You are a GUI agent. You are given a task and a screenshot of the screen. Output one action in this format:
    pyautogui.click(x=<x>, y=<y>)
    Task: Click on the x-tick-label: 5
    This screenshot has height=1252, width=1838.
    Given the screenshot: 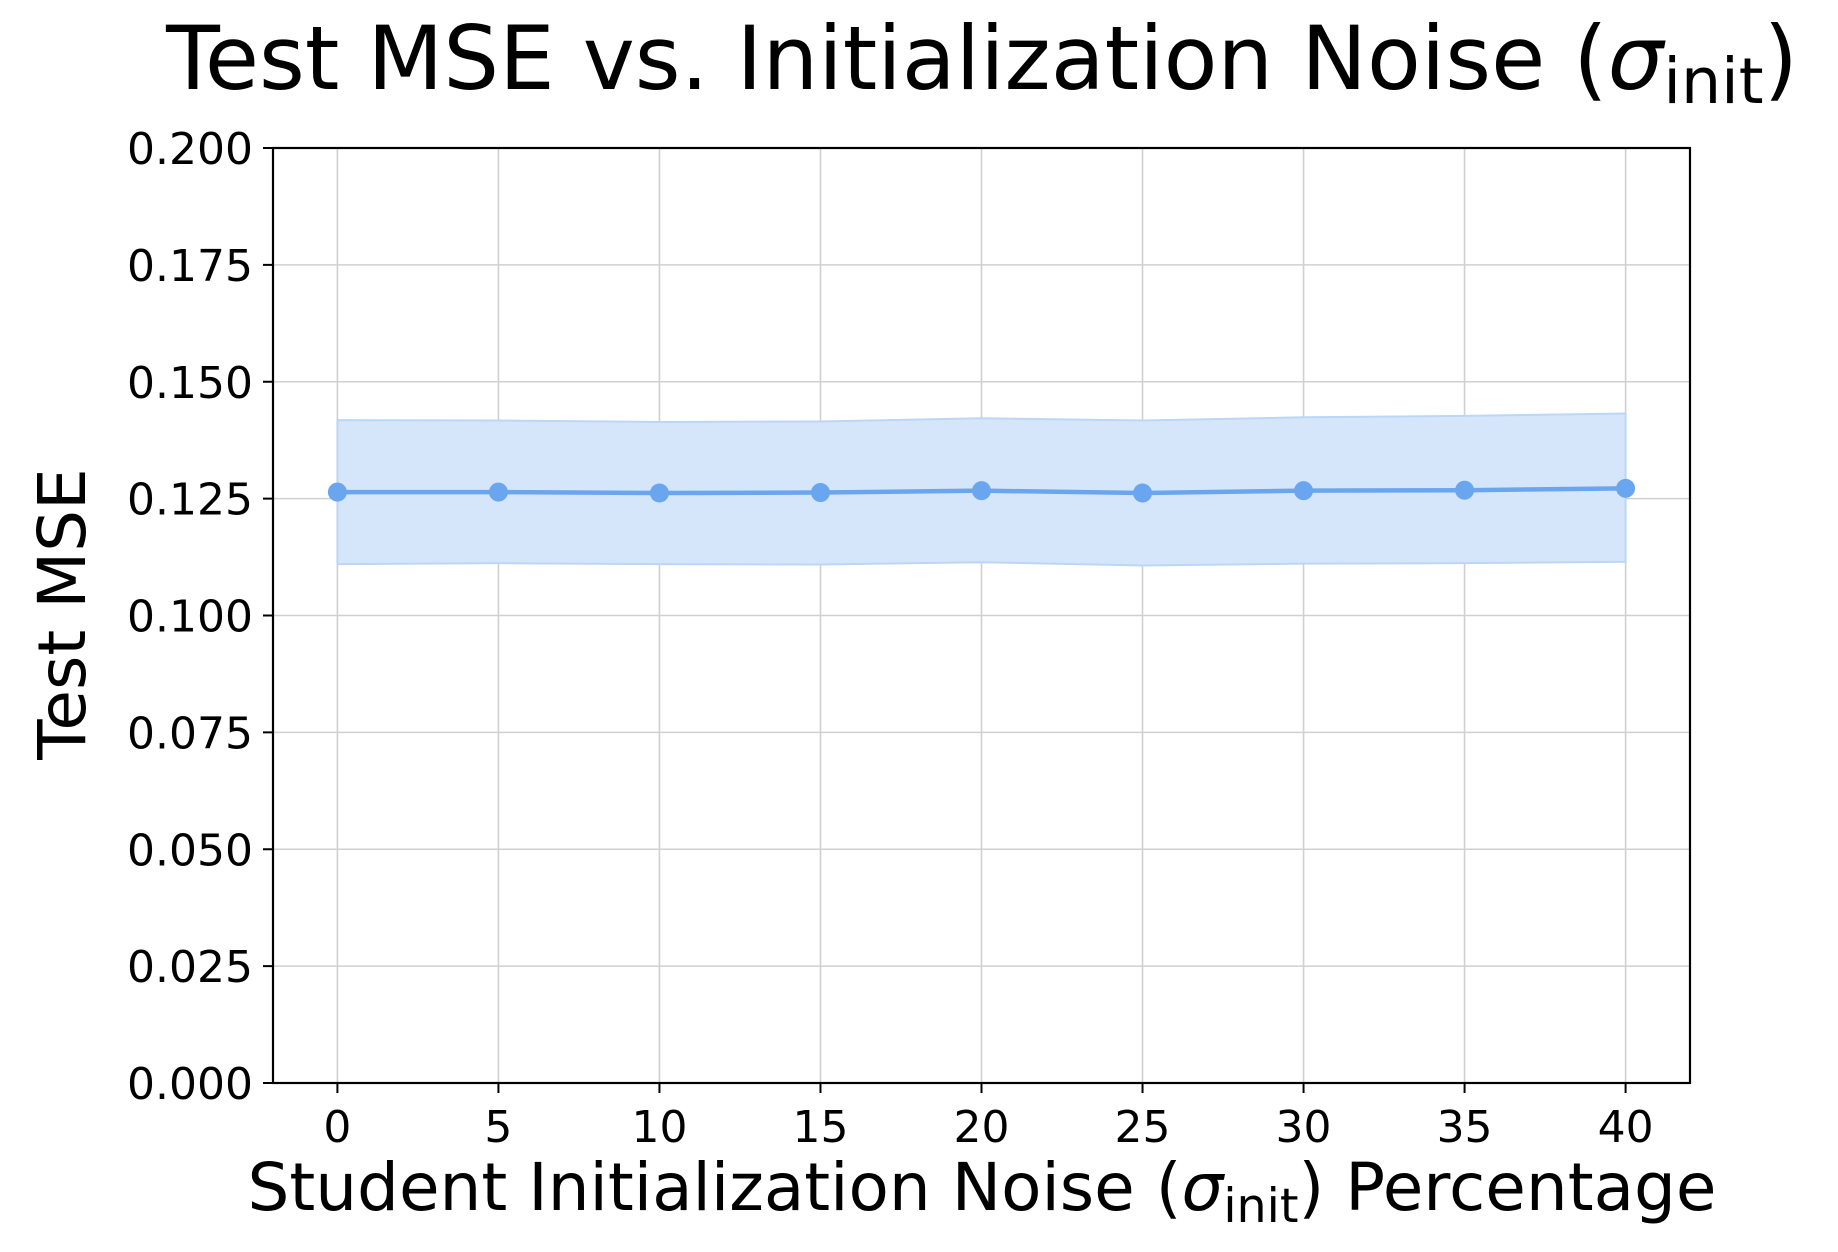 What is the action you would take?
    pyautogui.click(x=498, y=1127)
    